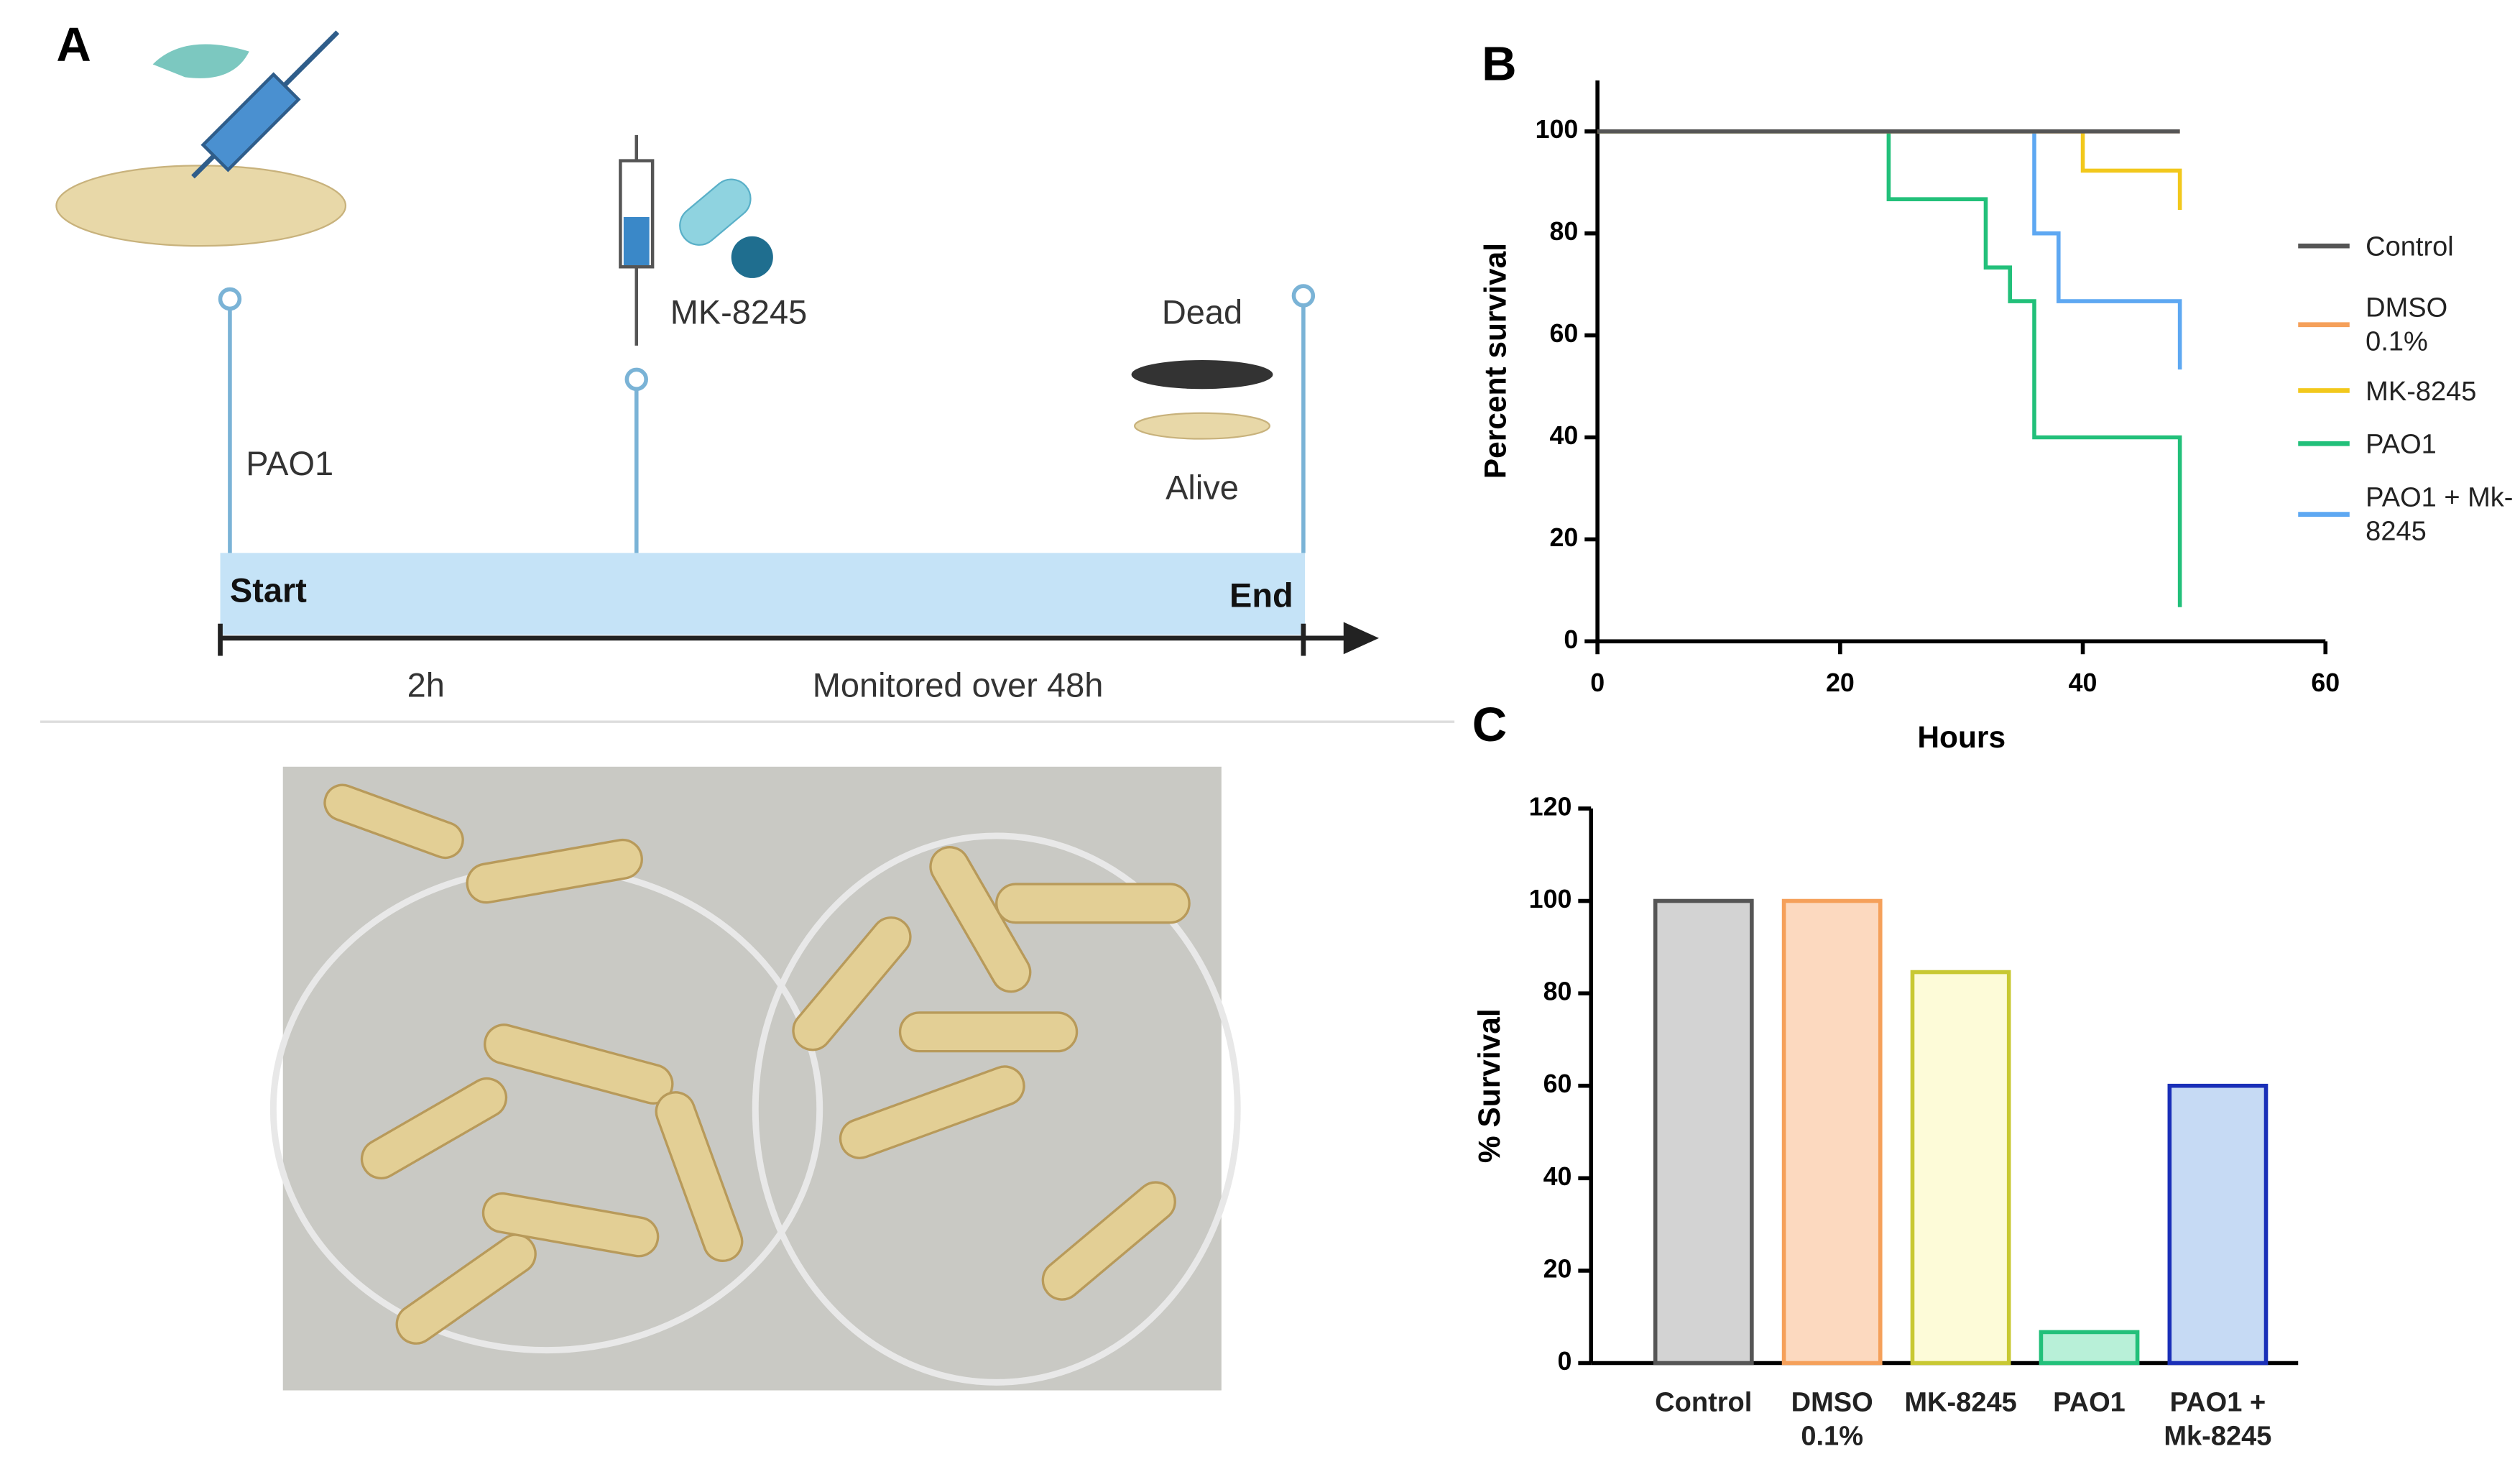 The image size is (2520, 1482). I want to click on x-tick-label: 60, so click(2325, 682).